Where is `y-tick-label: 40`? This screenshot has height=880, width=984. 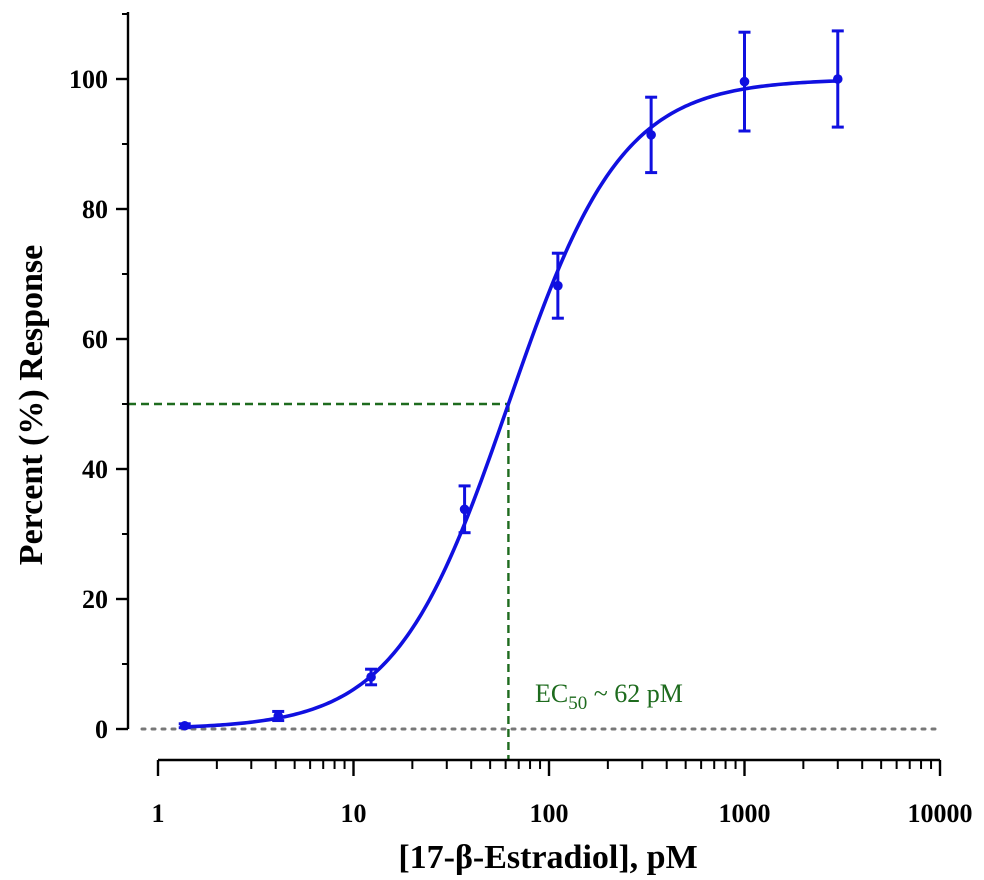
y-tick-label: 40 is located at coordinates (95, 469).